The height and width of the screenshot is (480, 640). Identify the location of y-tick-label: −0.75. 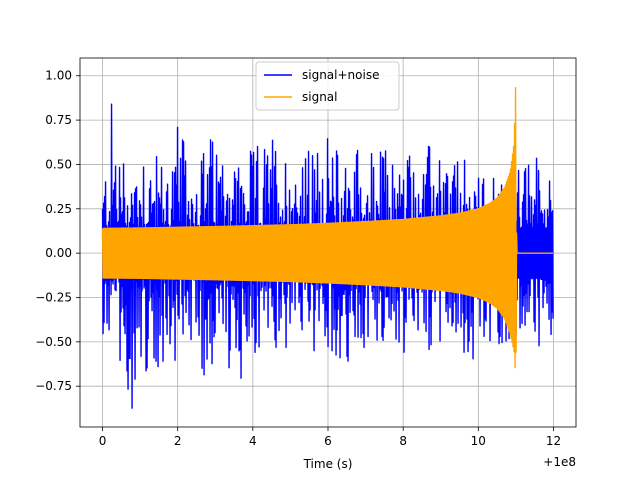
(53, 386).